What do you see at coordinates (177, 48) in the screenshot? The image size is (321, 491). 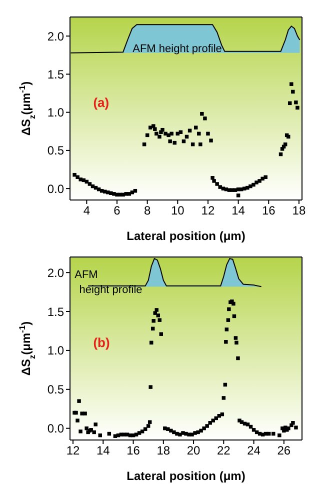 I see `annotation: AFM height profile` at bounding box center [177, 48].